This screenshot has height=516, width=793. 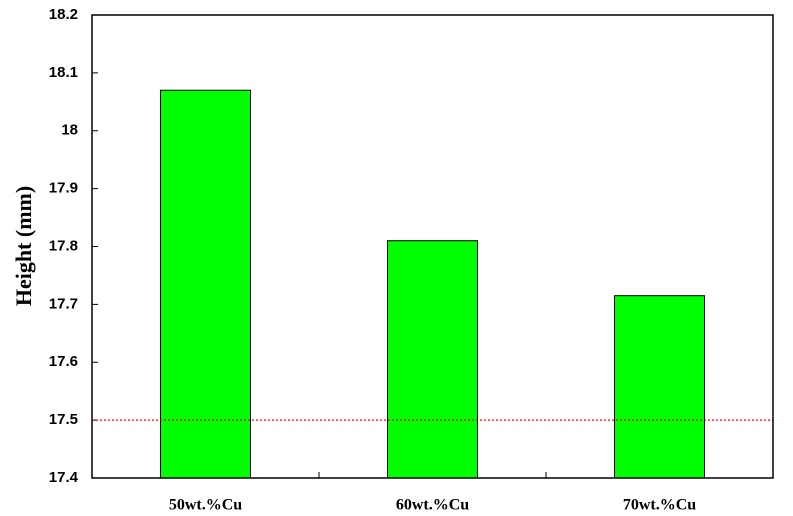 What do you see at coordinates (69, 130) in the screenshot?
I see `y-tick-label: 18` at bounding box center [69, 130].